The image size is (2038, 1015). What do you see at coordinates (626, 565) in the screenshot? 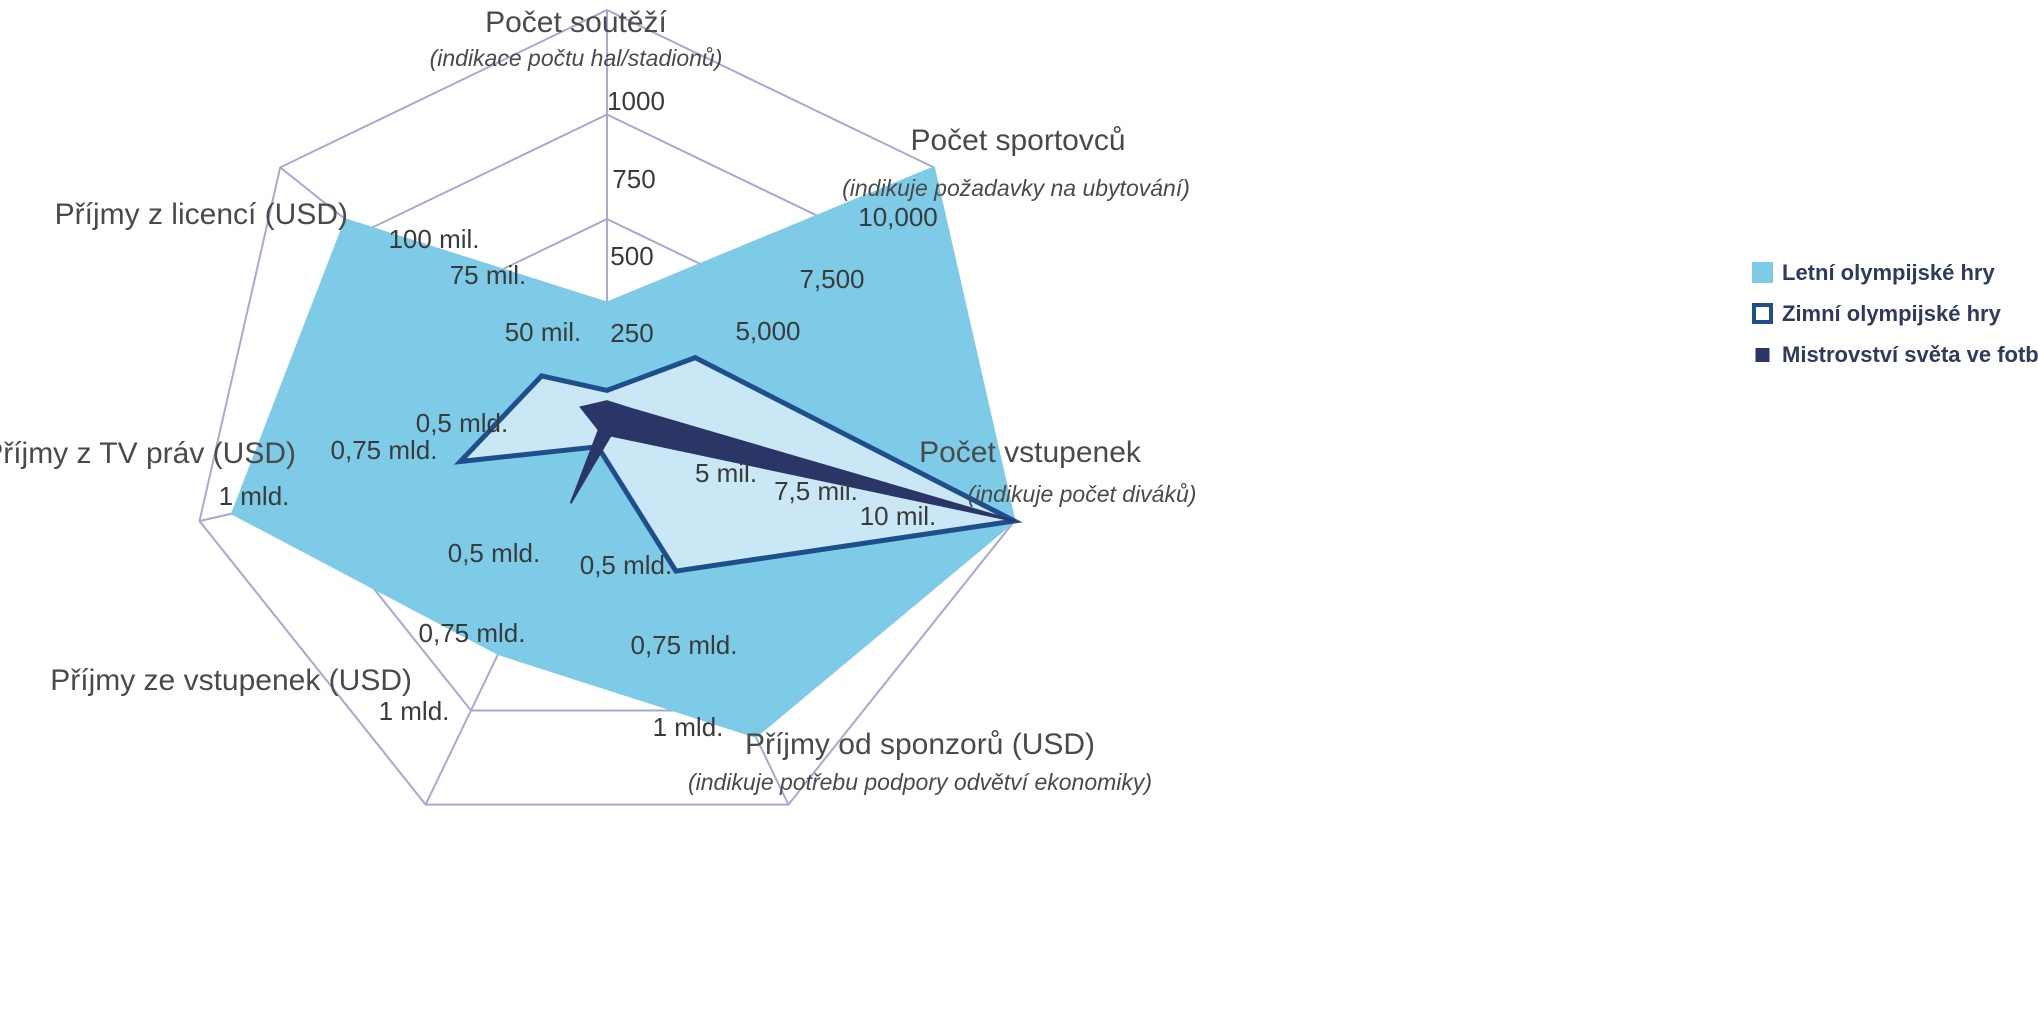
I see `tick-label-3-1: 0,5 mld.` at bounding box center [626, 565].